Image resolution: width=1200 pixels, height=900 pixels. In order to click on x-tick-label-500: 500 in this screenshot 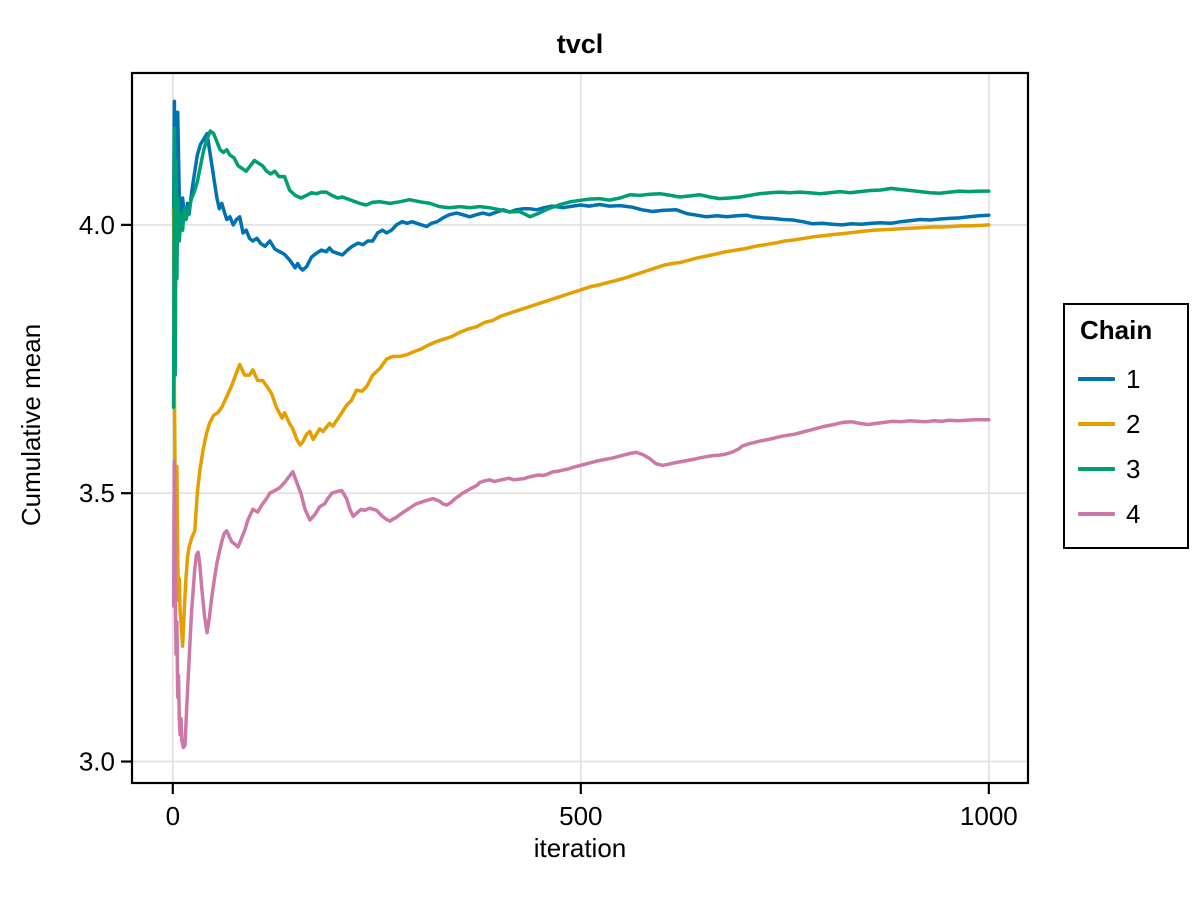, I will do `click(580, 816)`.